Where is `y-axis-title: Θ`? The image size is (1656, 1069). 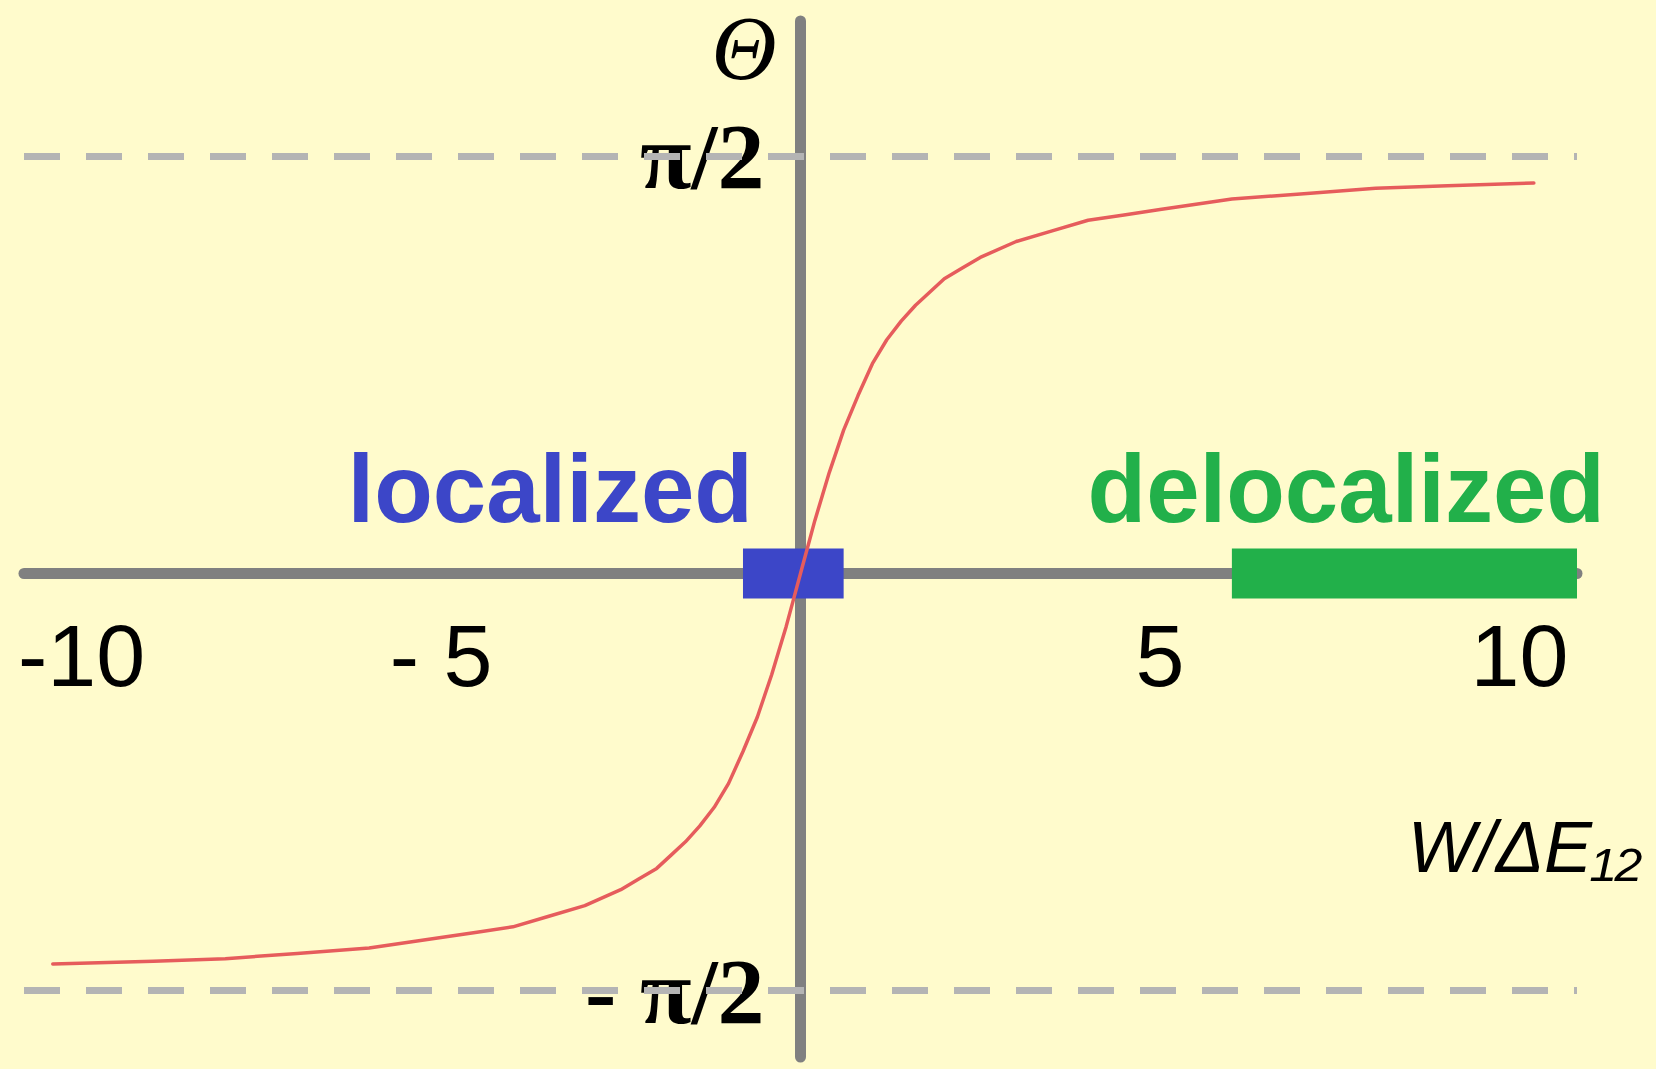 y-axis-title: Θ is located at coordinates (744, 49).